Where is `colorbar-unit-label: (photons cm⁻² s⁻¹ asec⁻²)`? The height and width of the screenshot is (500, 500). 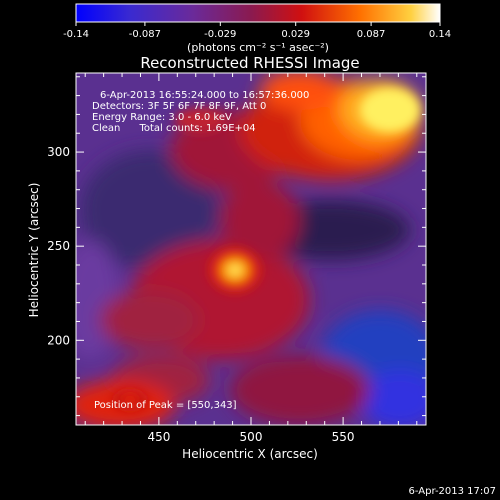 colorbar-unit-label: (photons cm⁻² s⁻¹ asec⁻²) is located at coordinates (258, 47).